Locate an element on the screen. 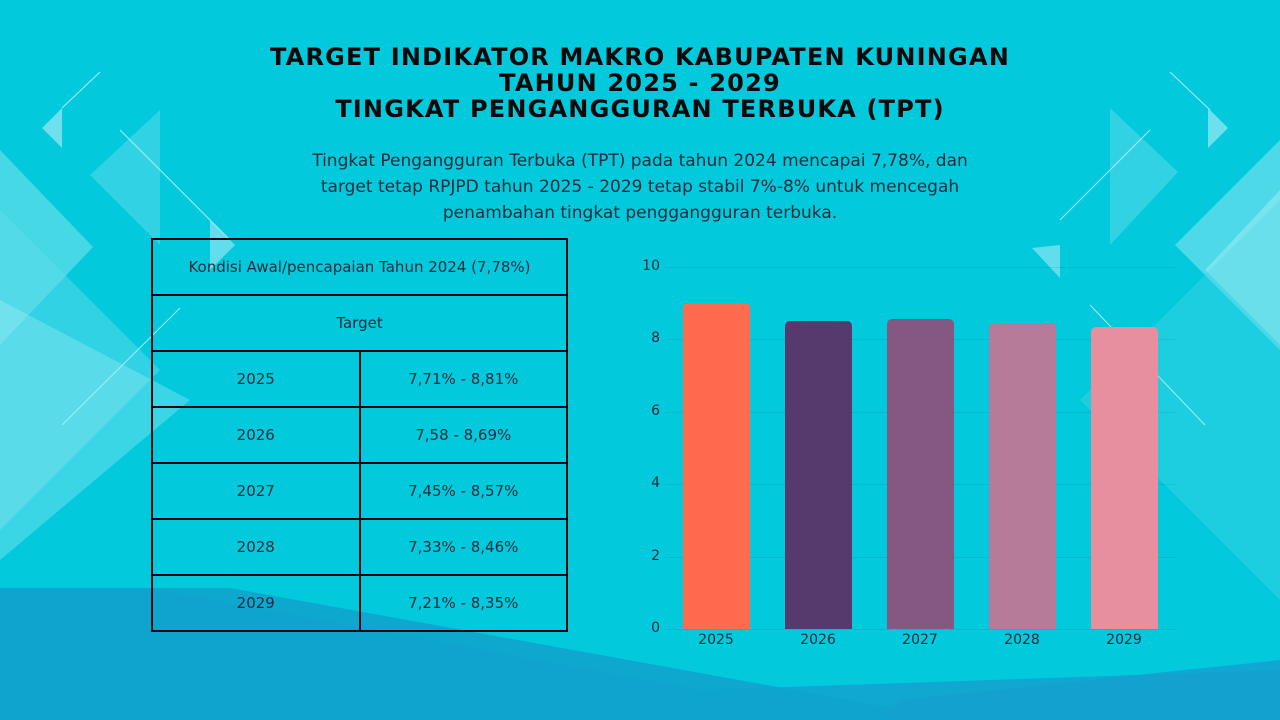 This screenshot has width=1280, height=720. x-axis-label: 2029 is located at coordinates (1124, 640).